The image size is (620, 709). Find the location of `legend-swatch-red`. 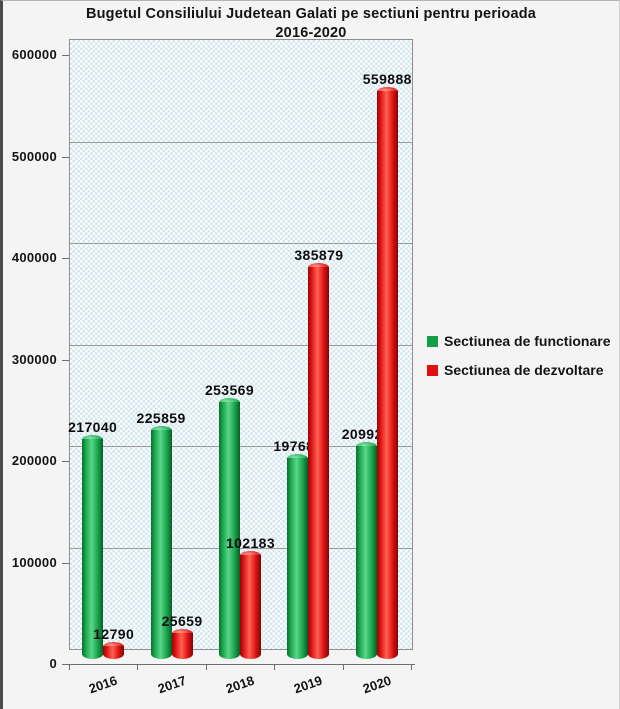

legend-swatch-red is located at coordinates (432, 370).